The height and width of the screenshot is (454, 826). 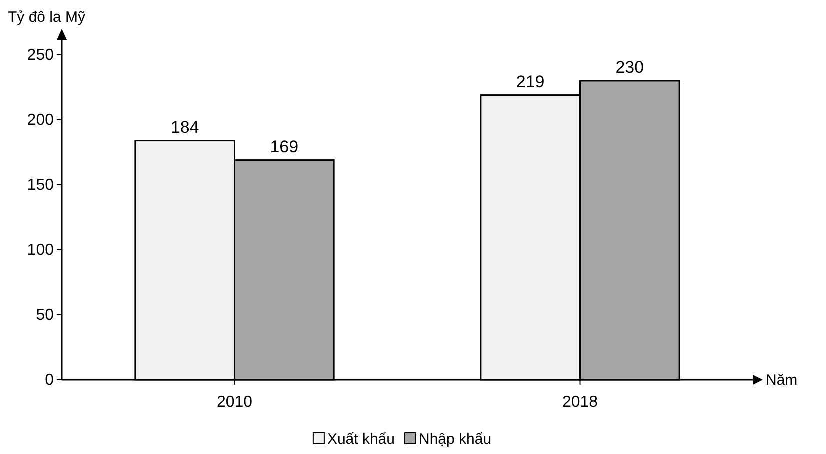 I want to click on x-tick-label: 2010, so click(x=234, y=403).